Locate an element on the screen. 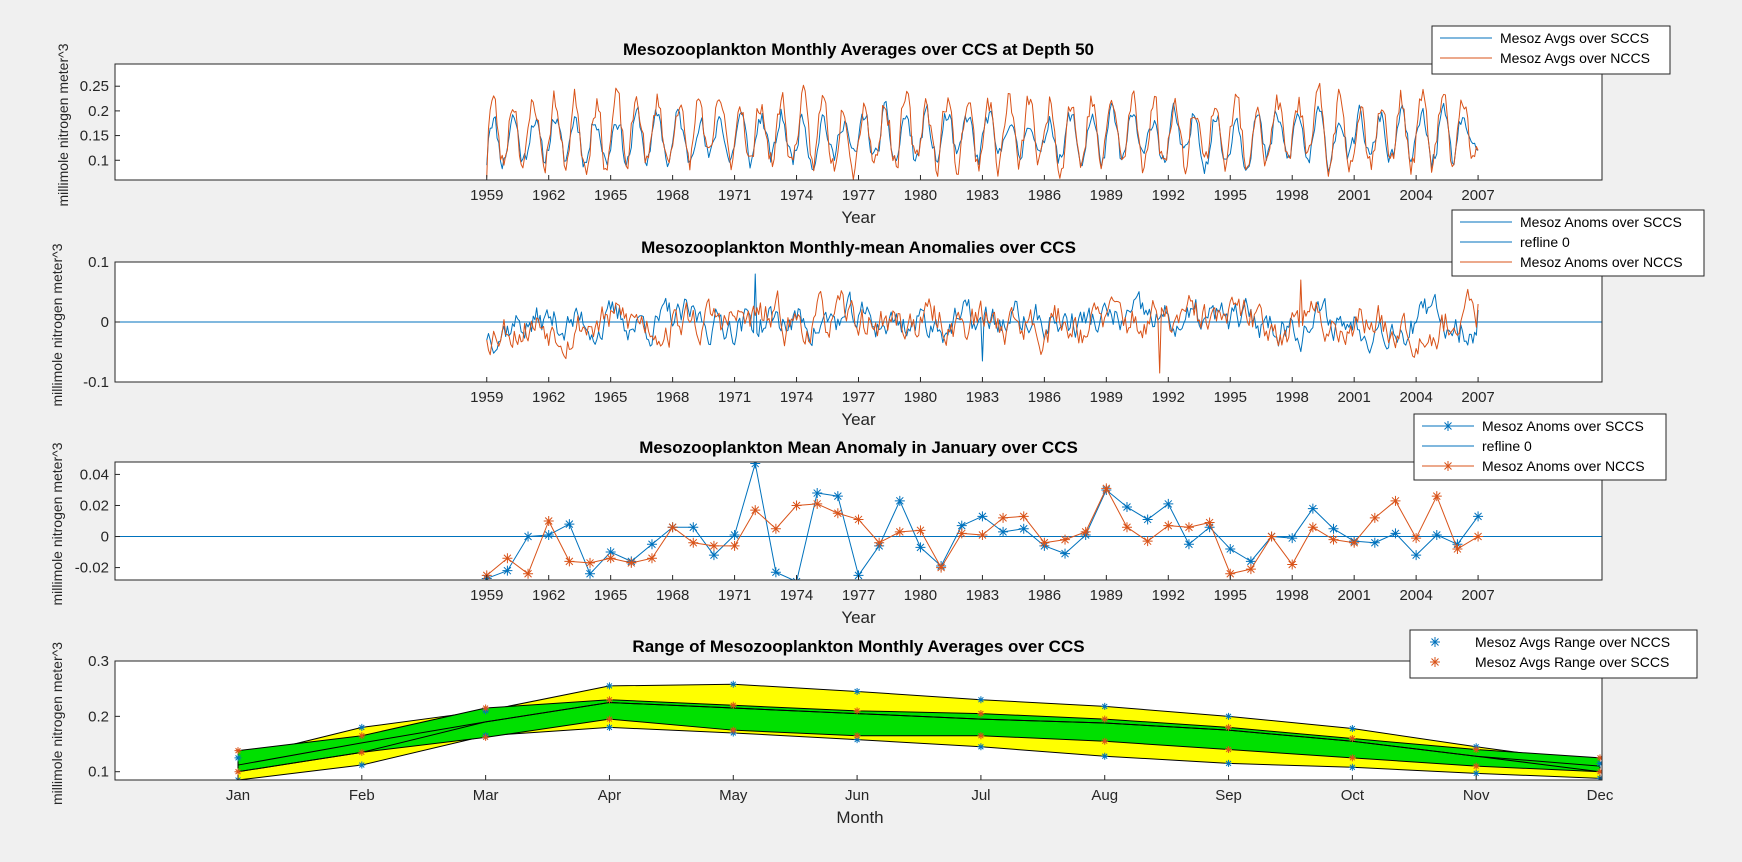  axes-box is located at coordinates (858, 720).